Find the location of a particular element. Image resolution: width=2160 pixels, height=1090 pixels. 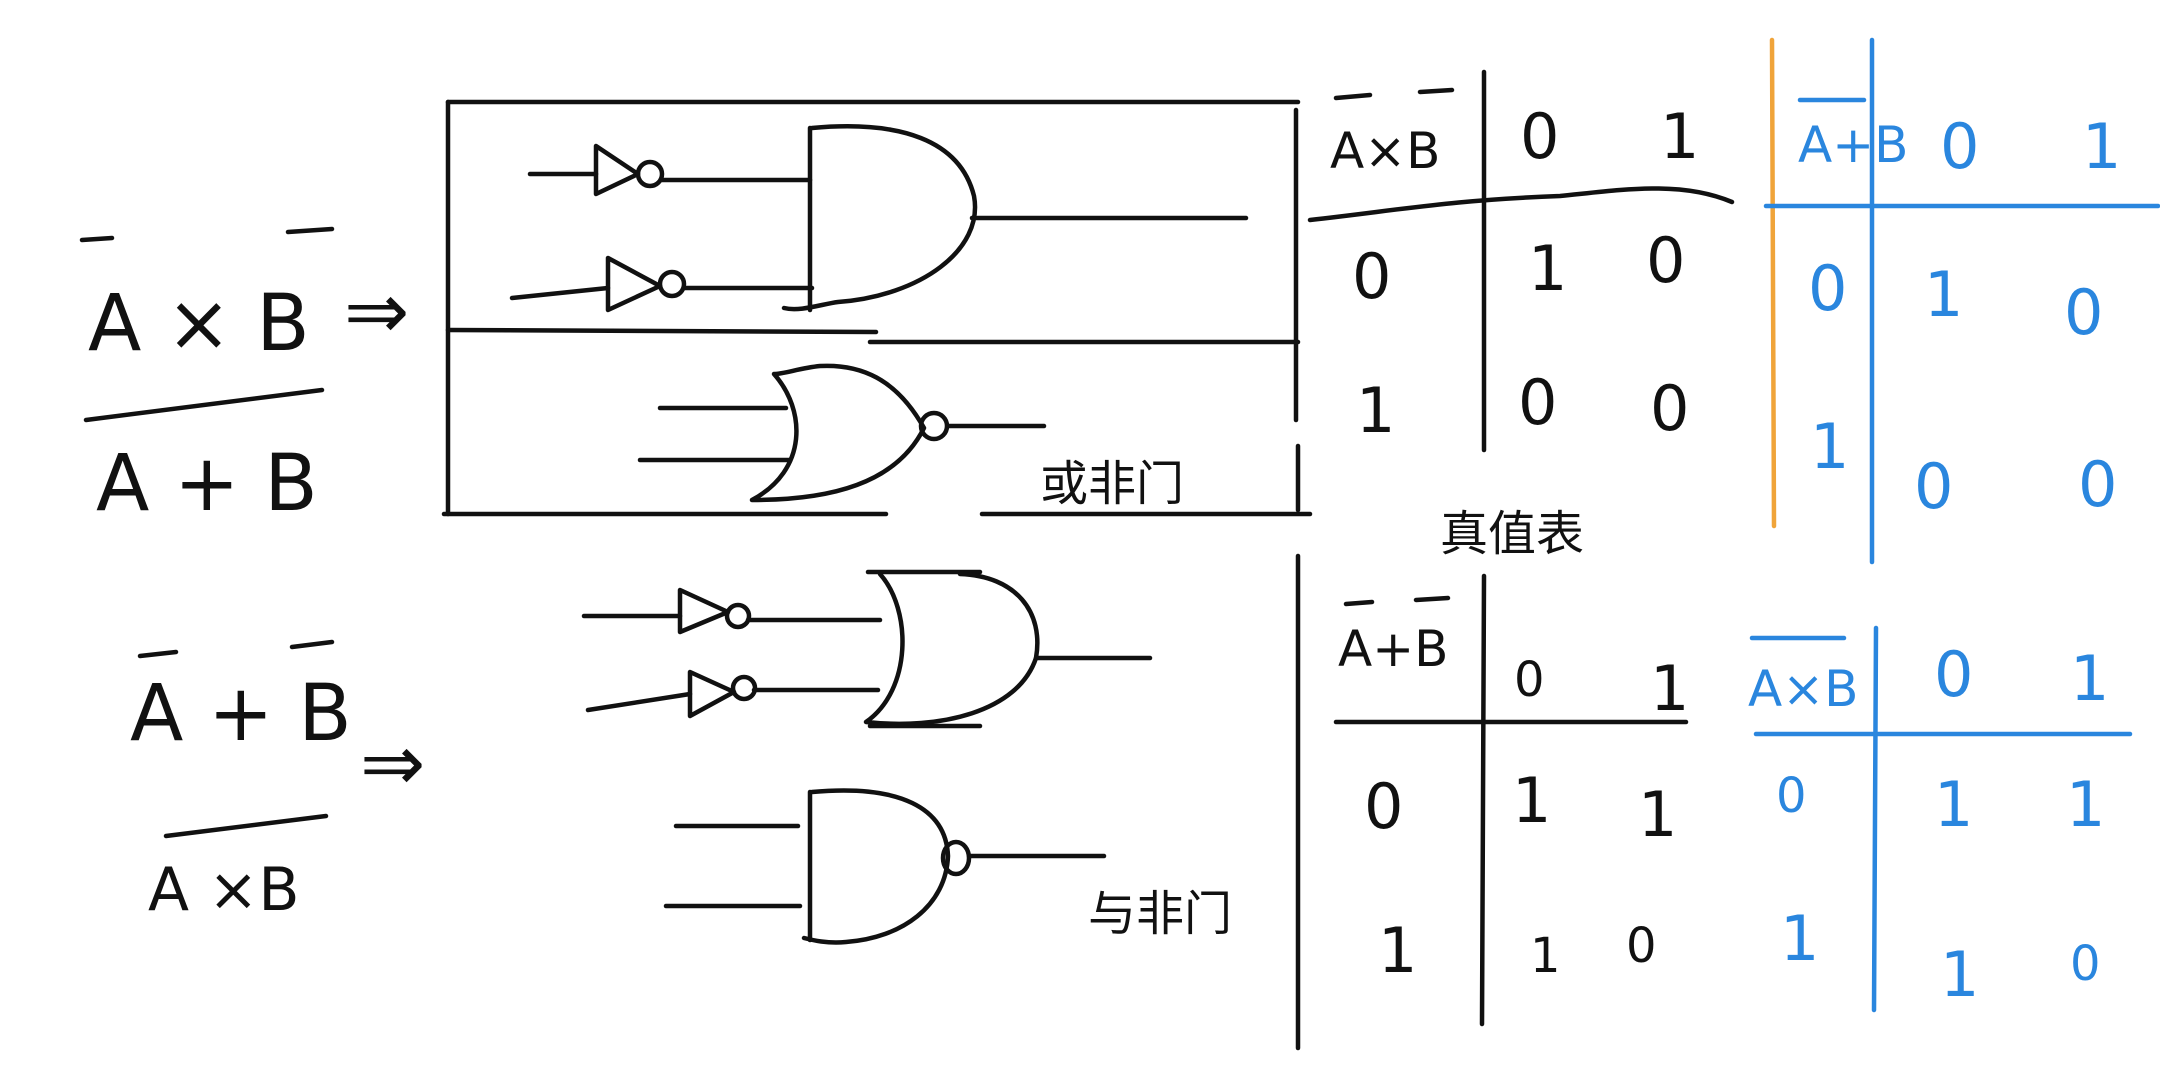

arrow-2: ⇒ is located at coordinates (392, 764).